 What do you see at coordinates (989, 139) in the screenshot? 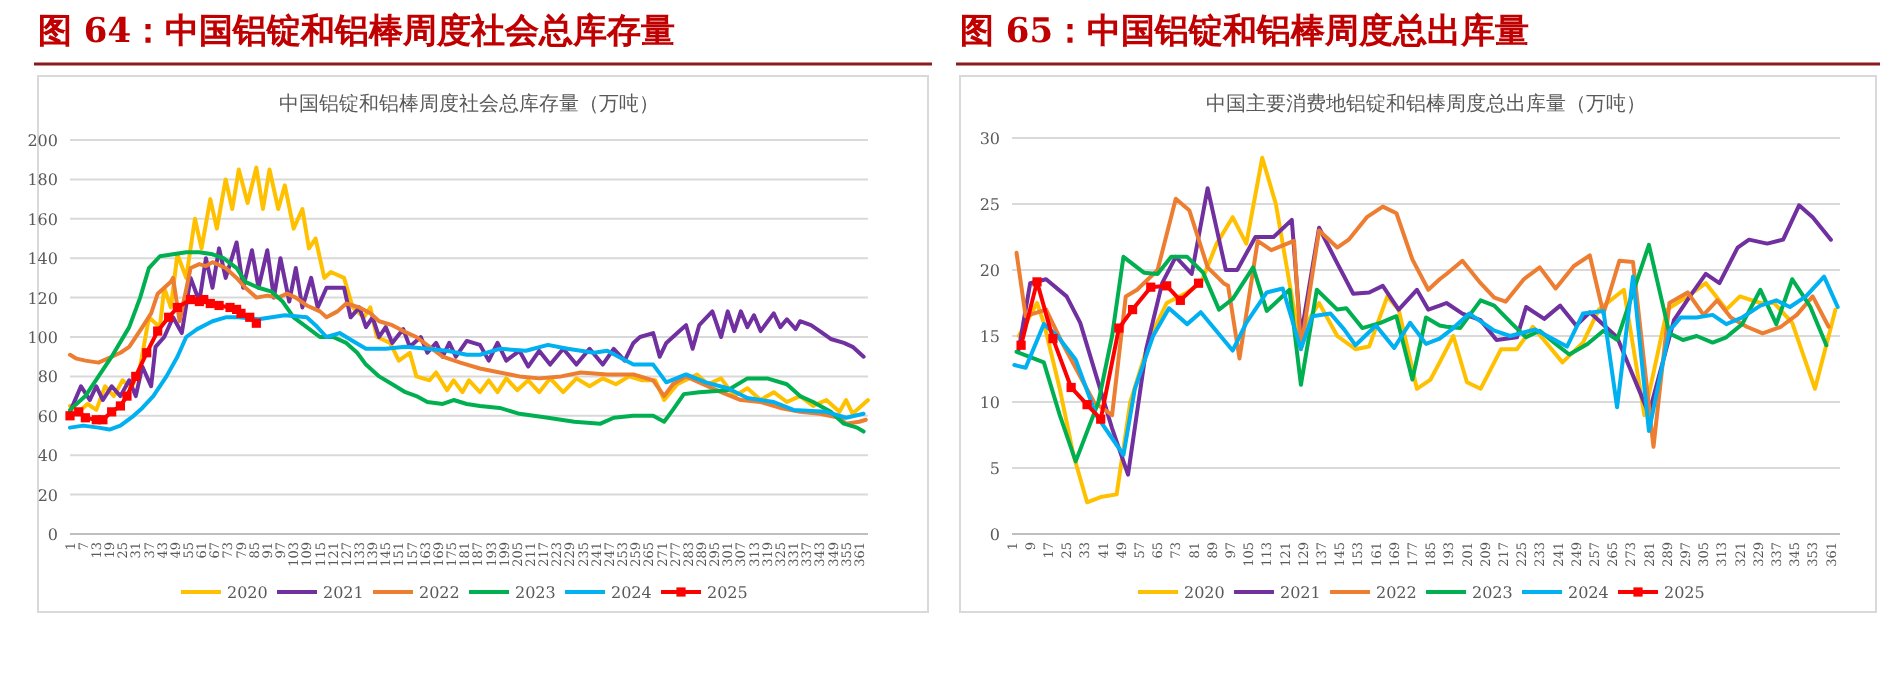
I see `y-tick-label: 30` at bounding box center [989, 139].